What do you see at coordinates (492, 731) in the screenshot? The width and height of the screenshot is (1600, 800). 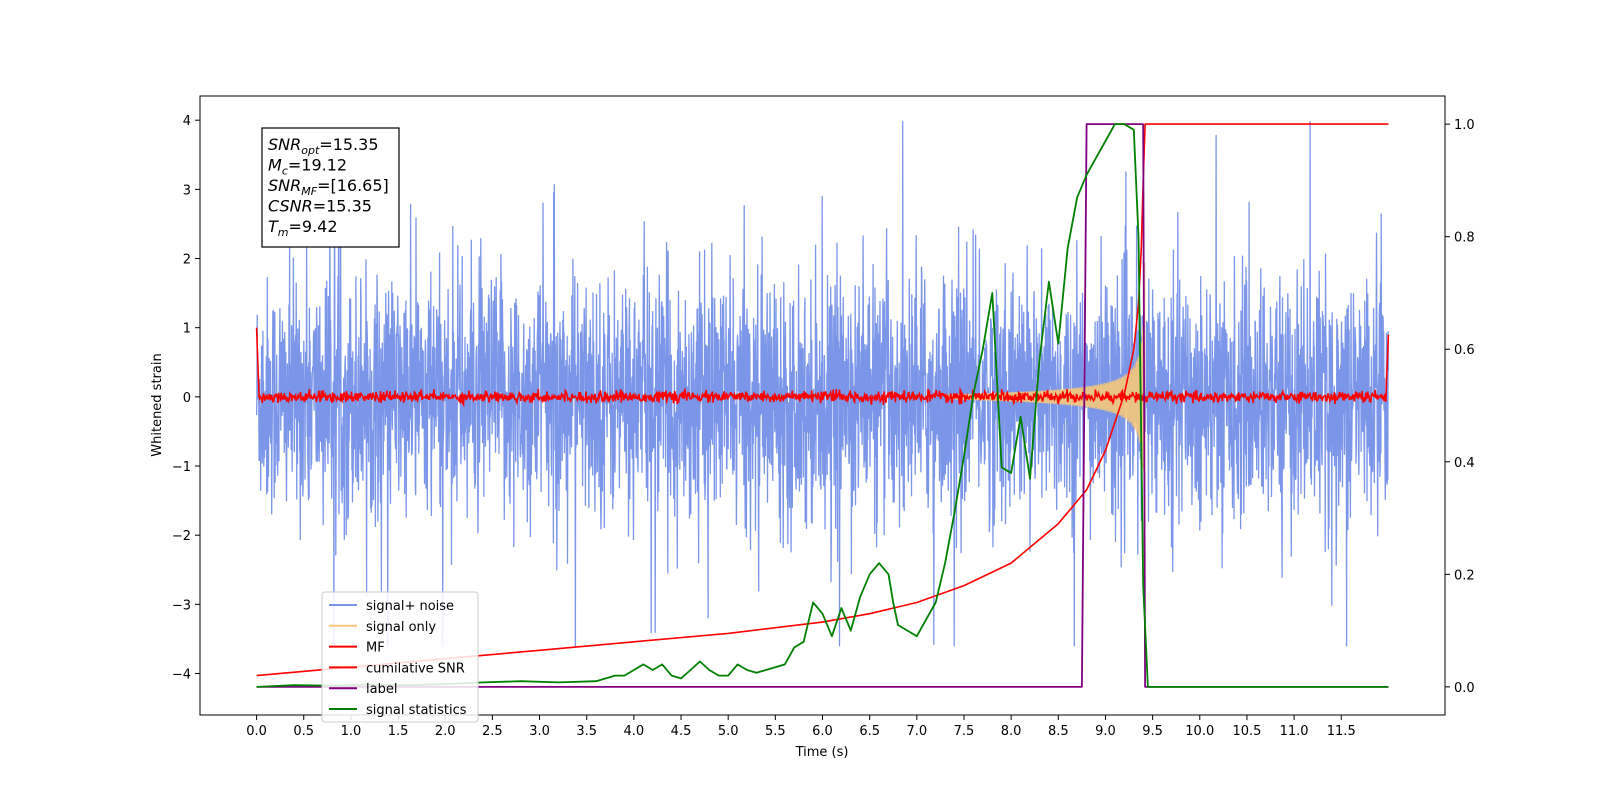 I see `x-tick-label: 2.5` at bounding box center [492, 731].